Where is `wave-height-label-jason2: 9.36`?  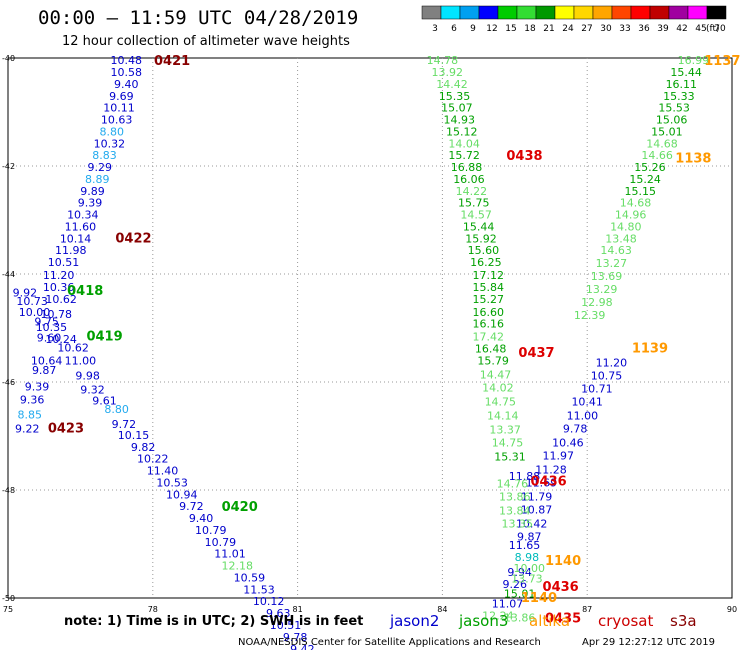
wave-height-label-jason2: 9.36 is located at coordinates (32, 399).